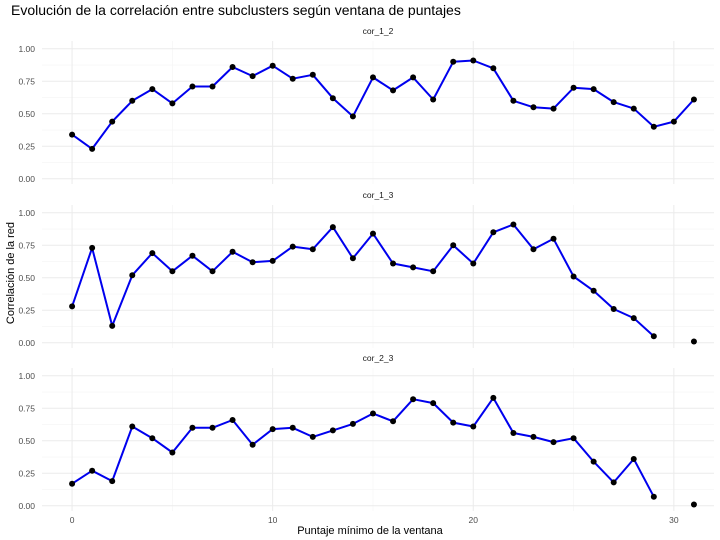 Image resolution: width=720 pixels, height=540 pixels. I want to click on x-tick-label: 30, so click(674, 520).